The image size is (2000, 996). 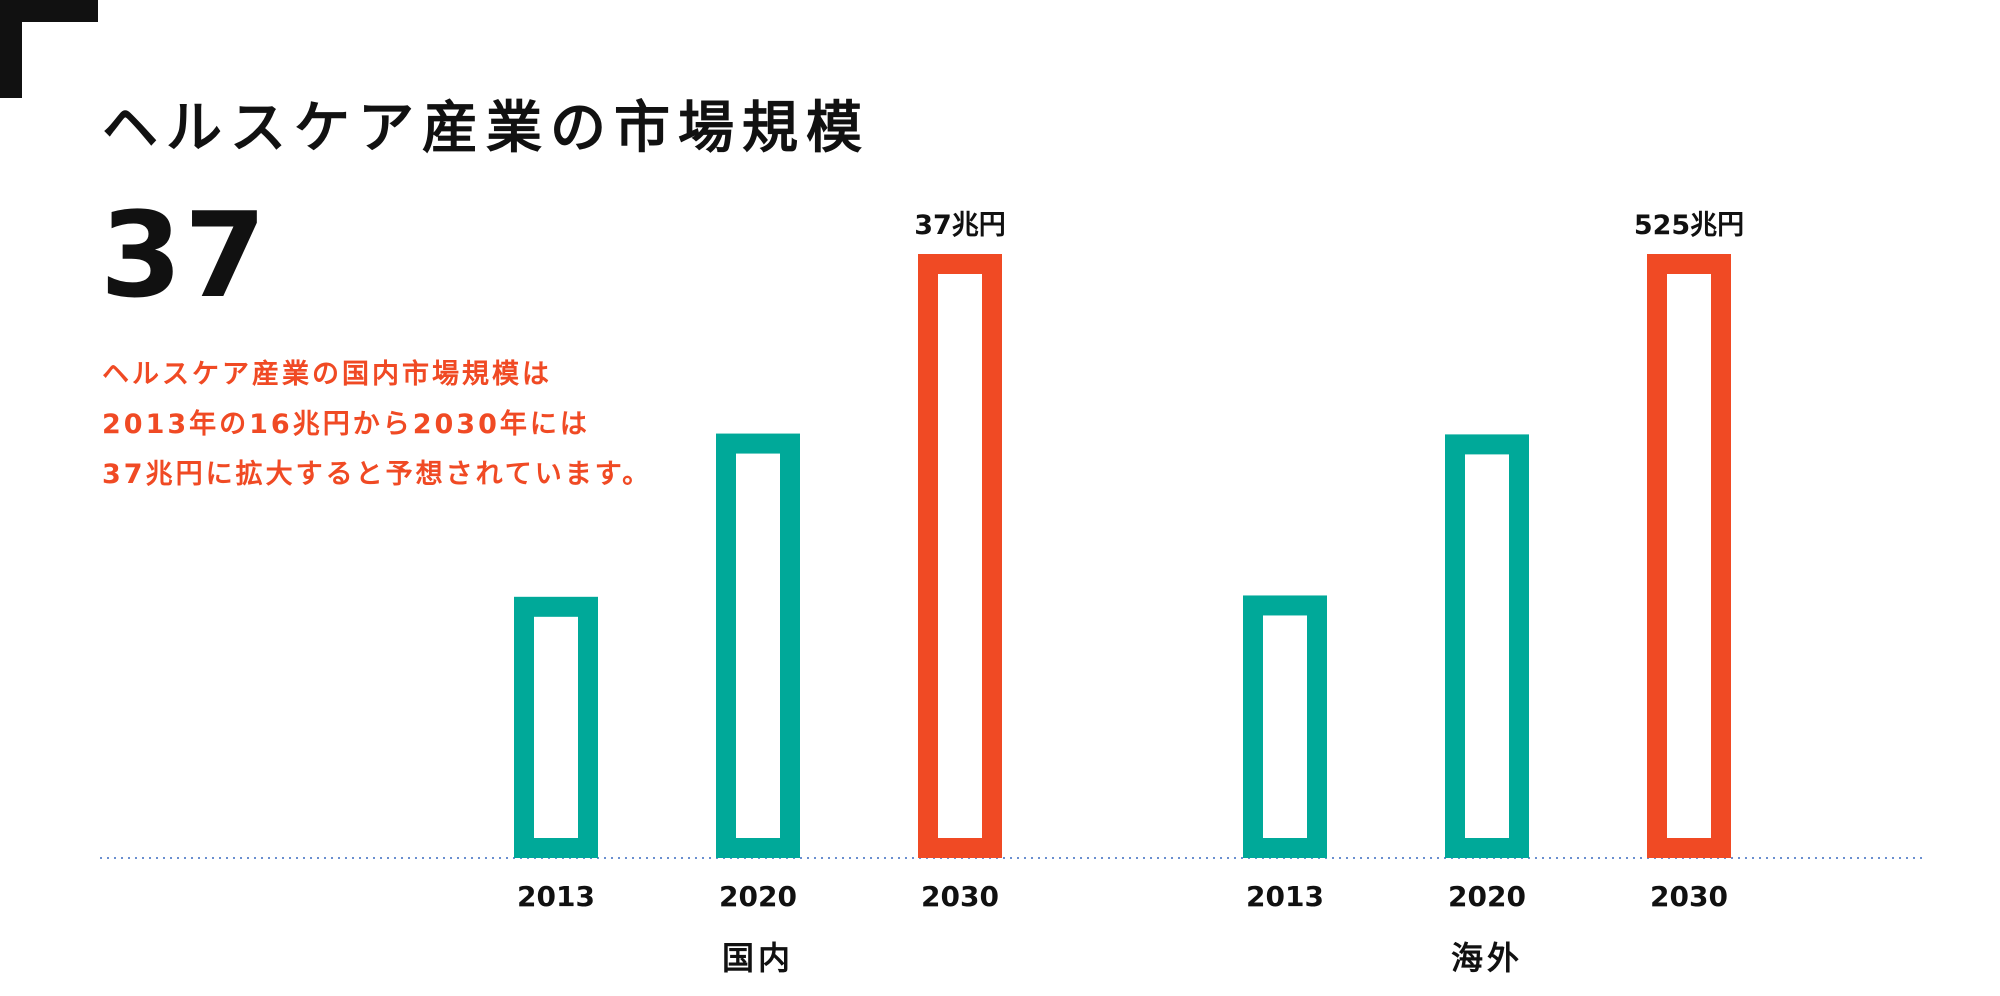 I want to click on page-title: ヘルスケア産業の市場規模, so click(x=486, y=128).